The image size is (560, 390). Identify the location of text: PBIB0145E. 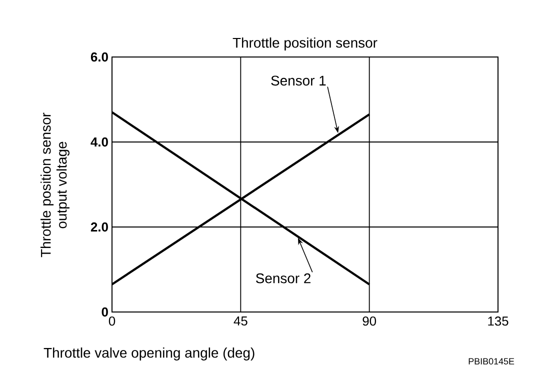
(491, 361).